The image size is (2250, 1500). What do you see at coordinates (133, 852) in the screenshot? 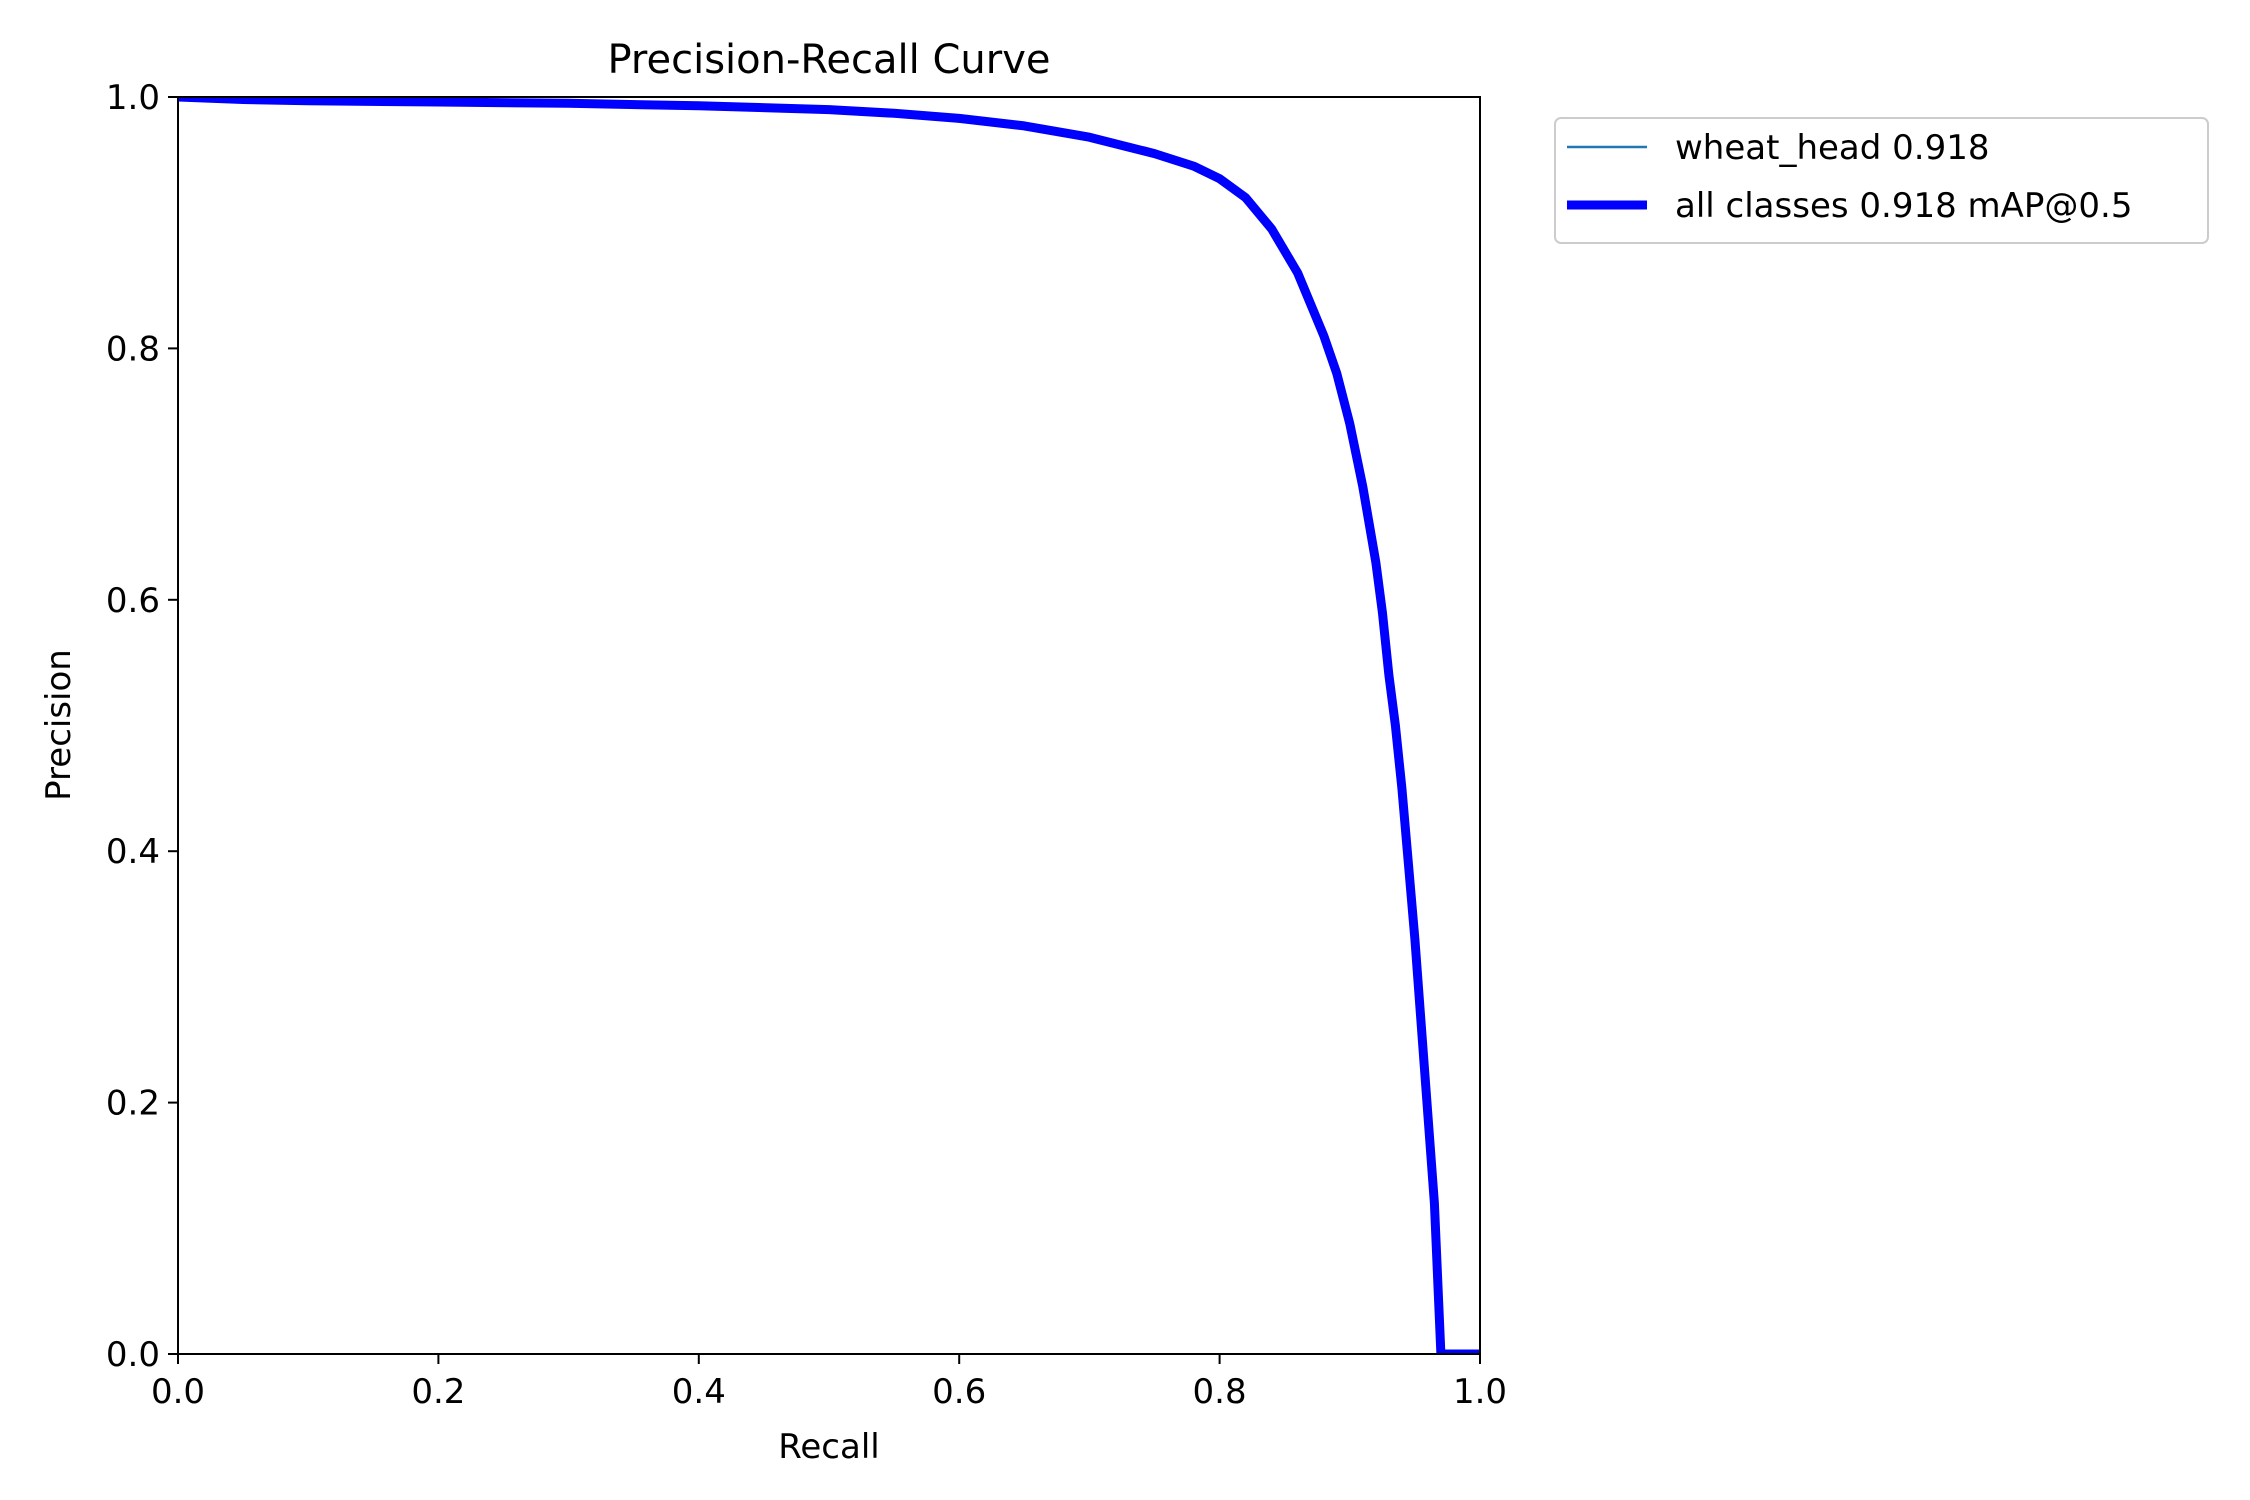
I see `y-tick-label: 0.4` at bounding box center [133, 852].